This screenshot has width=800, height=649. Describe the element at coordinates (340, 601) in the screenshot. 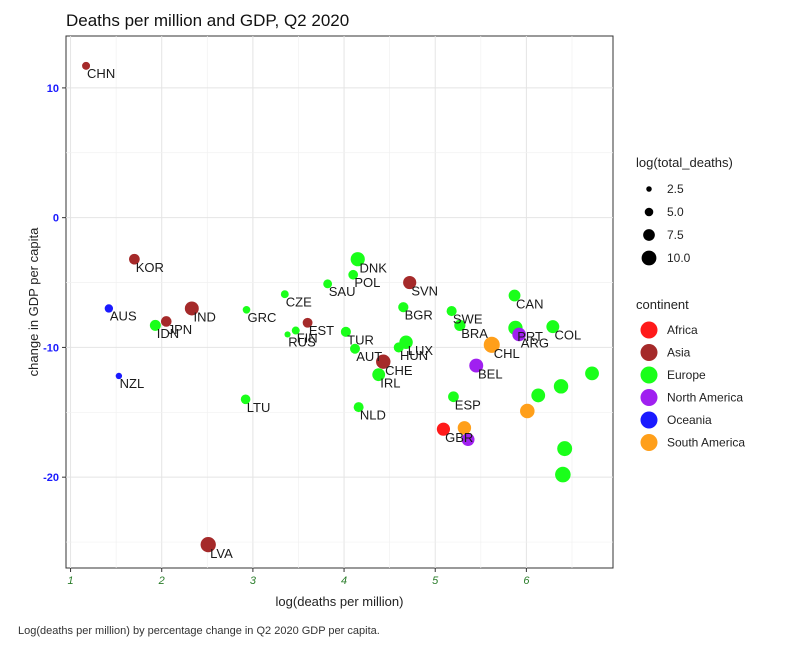

I see `x-axis-title: log(deaths per million)` at that location.